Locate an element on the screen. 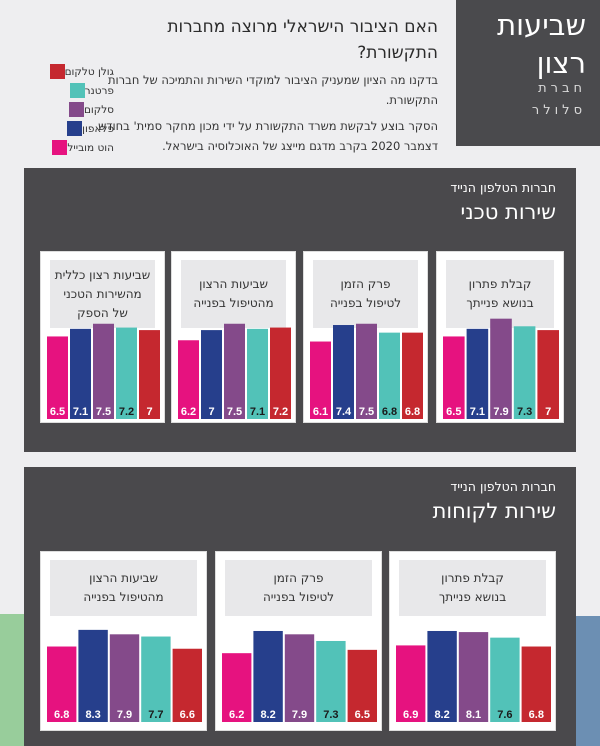 The height and width of the screenshot is (746, 600). background-image-left is located at coordinates (12, 680).